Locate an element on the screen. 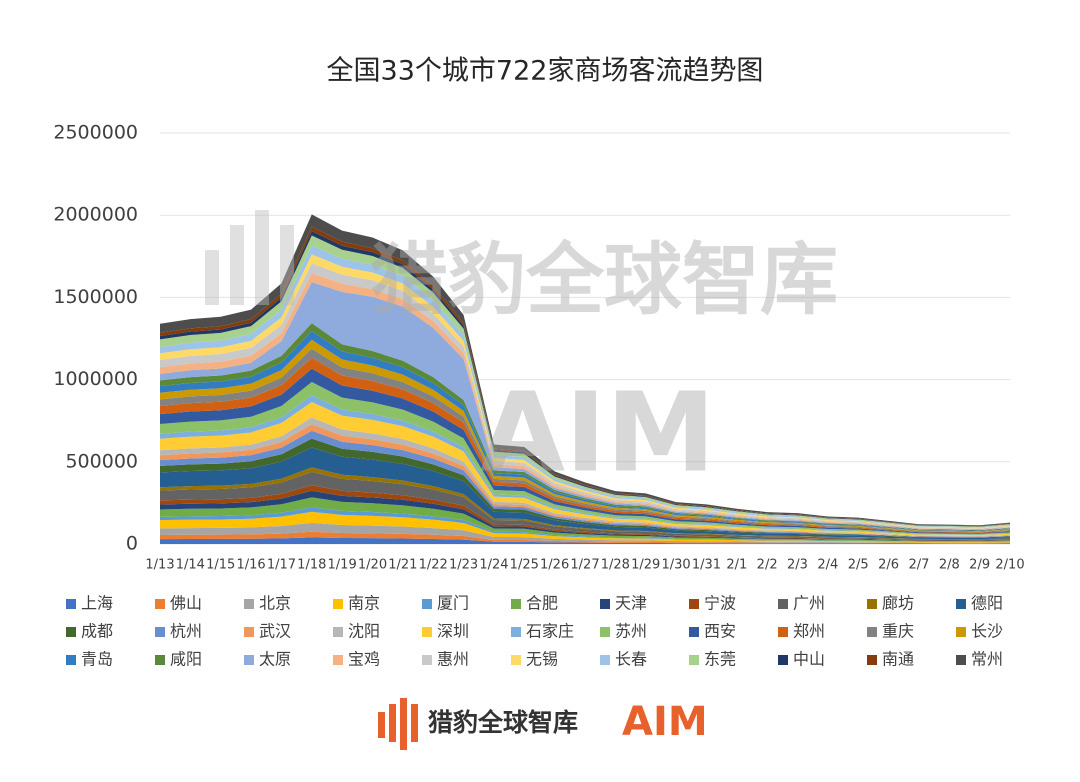  x-tick-label: 1/13 is located at coordinates (159, 565).